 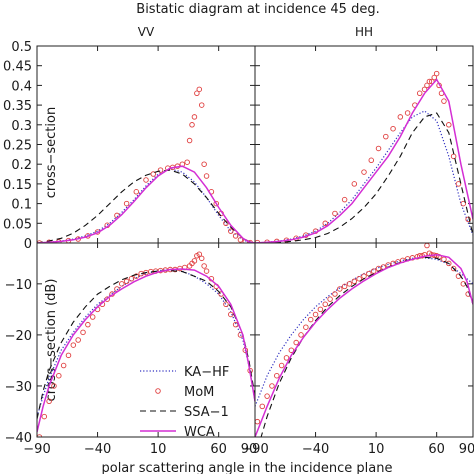 I want to click on y-tick-label: 0.15, so click(x=17, y=185).